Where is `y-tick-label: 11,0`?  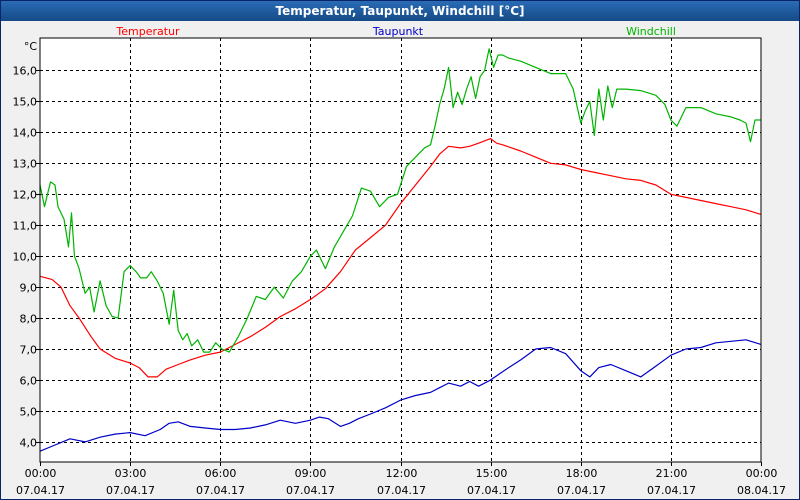 y-tick-label: 11,0 is located at coordinates (25, 226).